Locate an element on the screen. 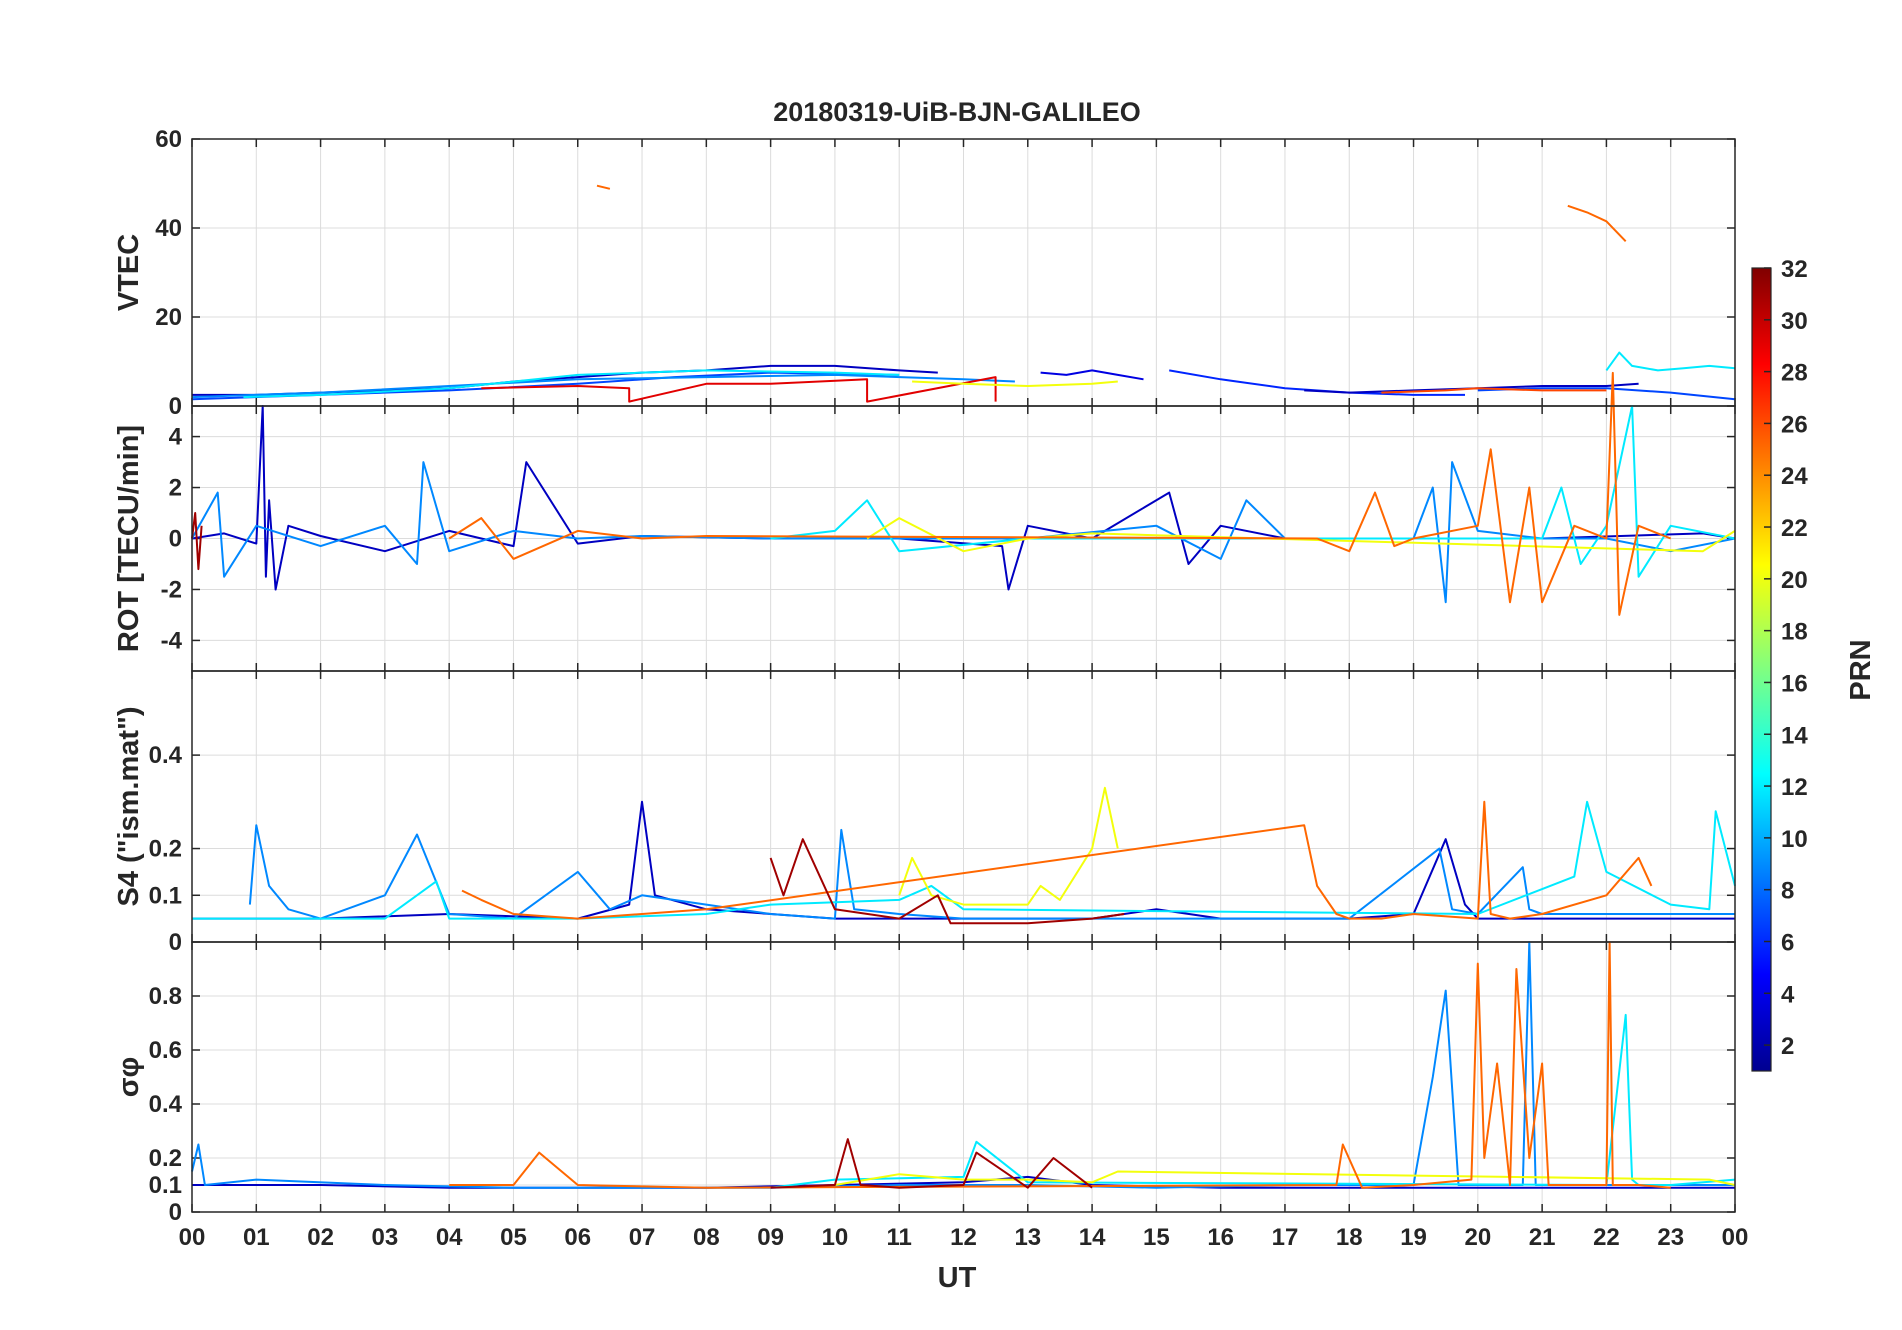 The width and height of the screenshot is (1902, 1330). x-tick-label: 03 is located at coordinates (385, 1237).